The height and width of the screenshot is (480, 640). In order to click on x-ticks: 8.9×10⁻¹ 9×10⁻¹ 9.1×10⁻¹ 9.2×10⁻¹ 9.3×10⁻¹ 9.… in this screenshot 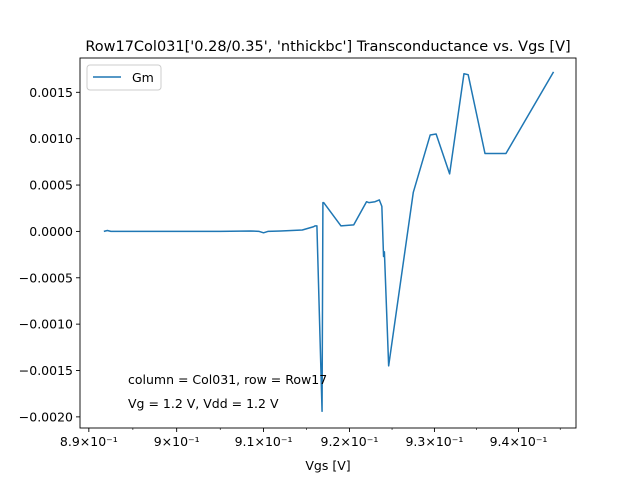, I will do `click(310, 438)`.